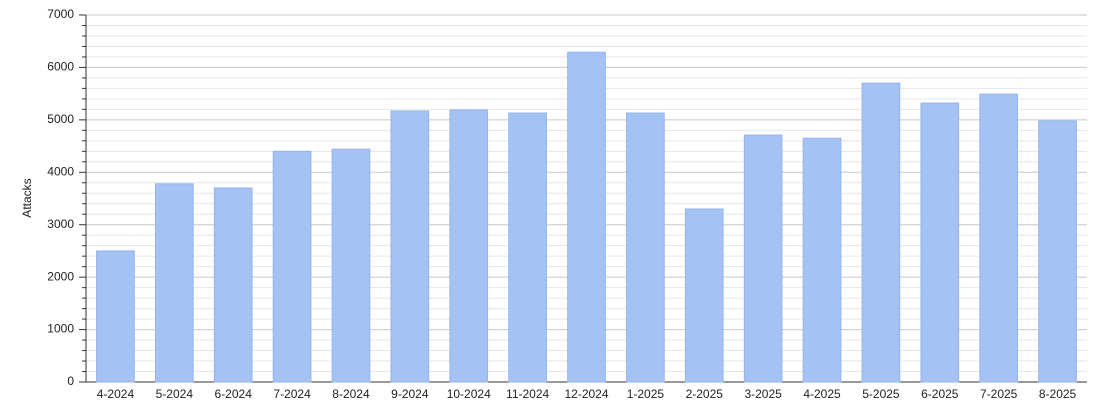 This screenshot has width=1098, height=407. I want to click on y-axis-label: Attacks, so click(27, 197).